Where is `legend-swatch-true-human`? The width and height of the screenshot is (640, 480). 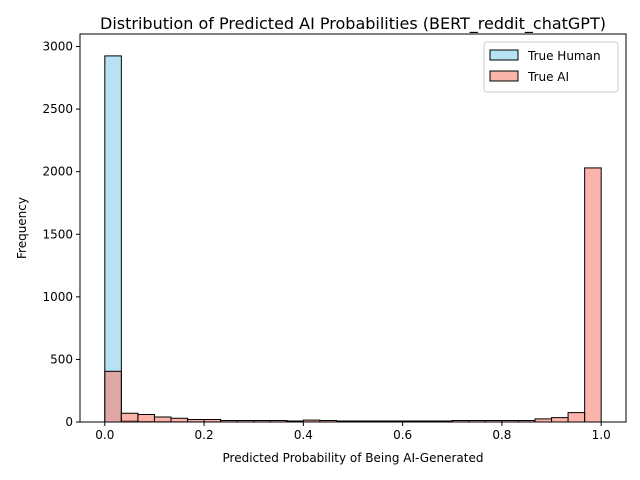
legend-swatch-true-human is located at coordinates (504, 55).